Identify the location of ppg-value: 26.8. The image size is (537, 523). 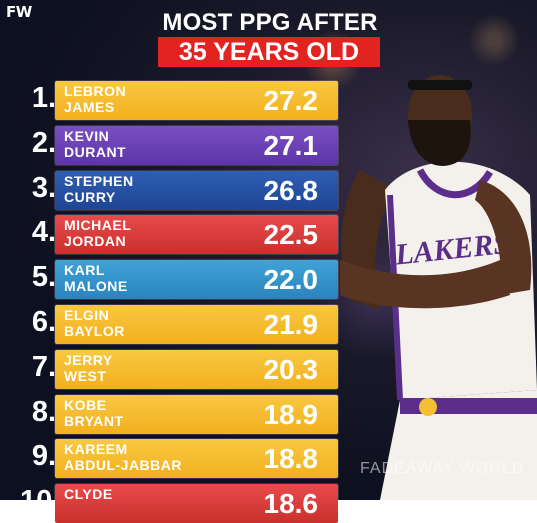
(291, 190).